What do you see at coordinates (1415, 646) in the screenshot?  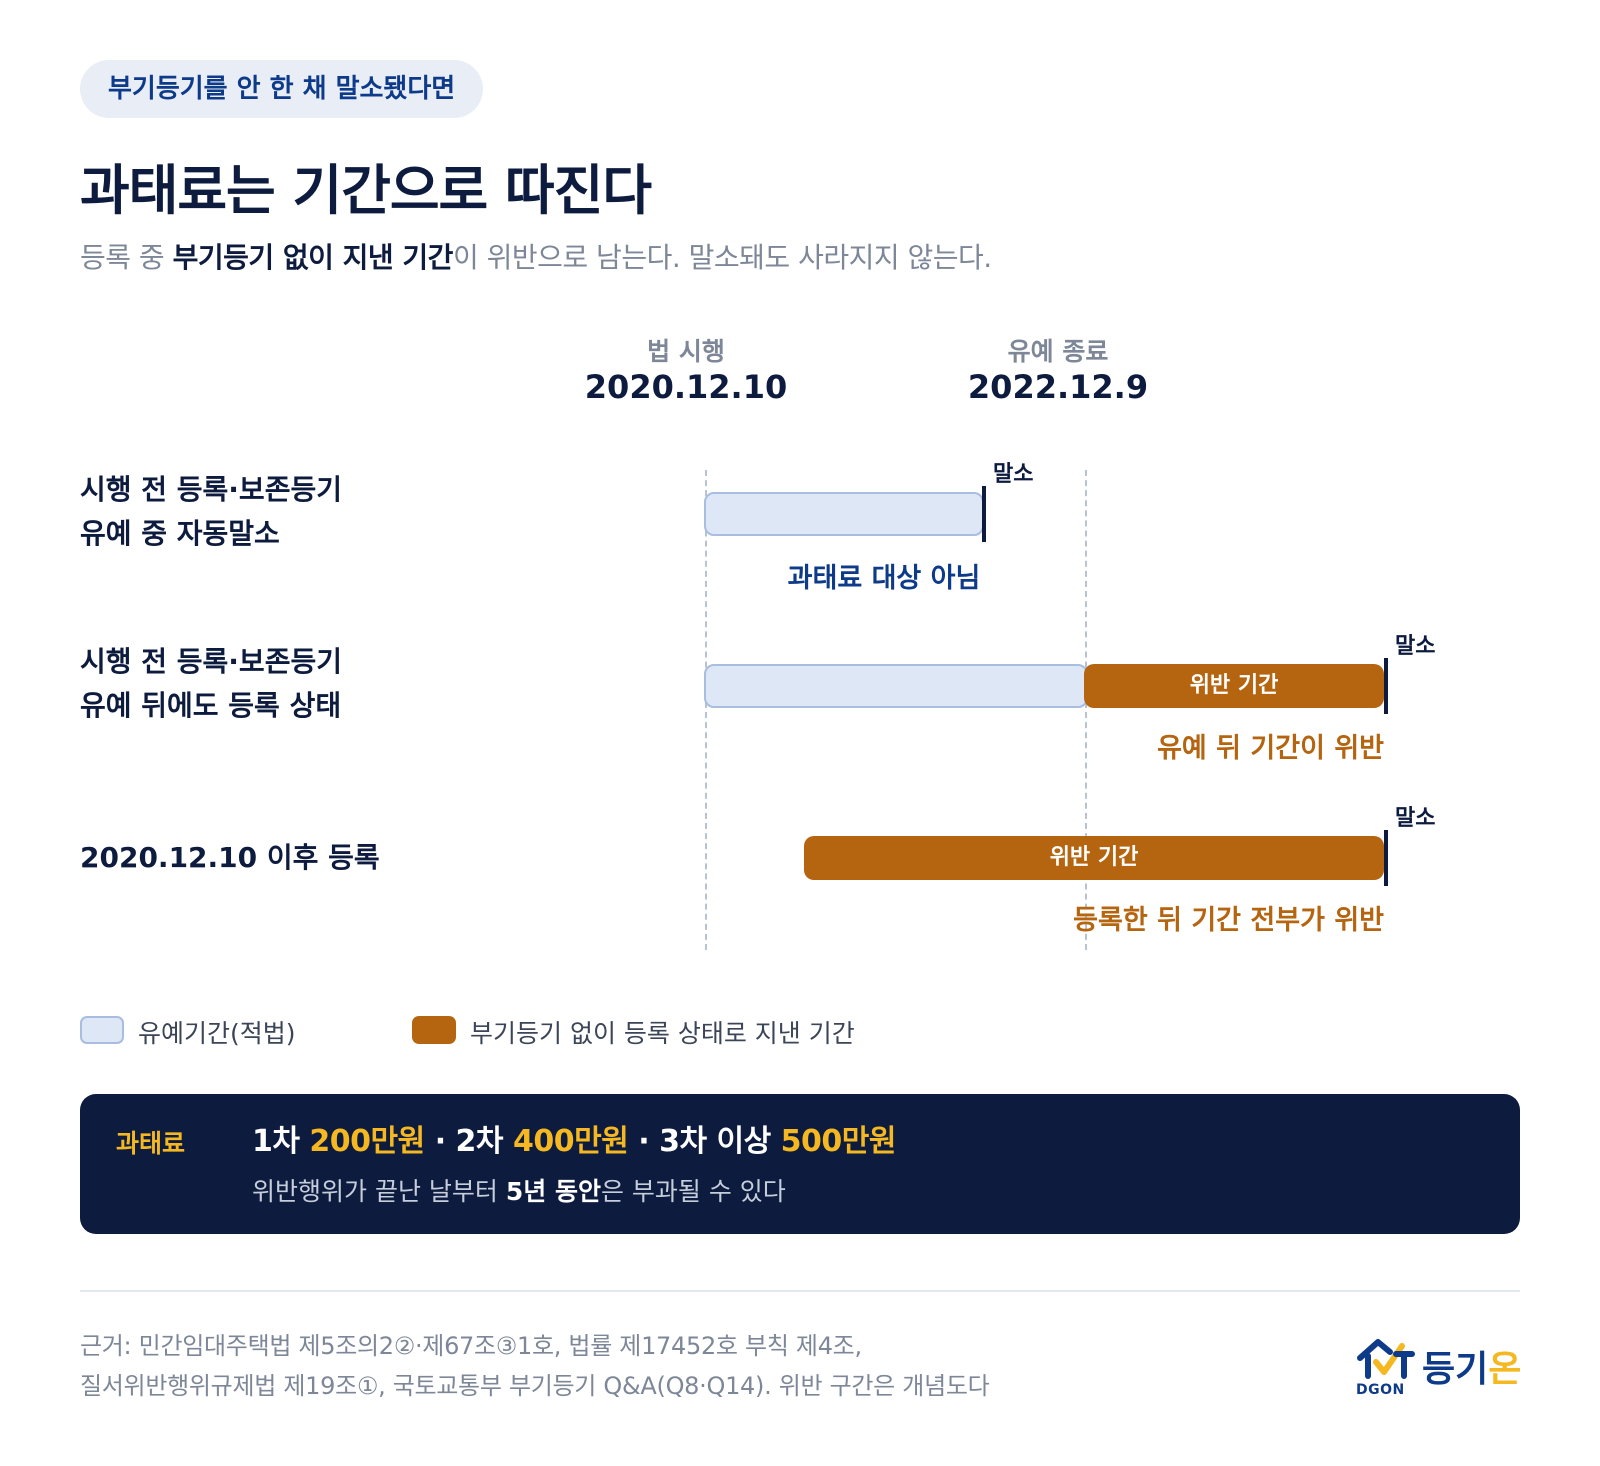 I see `row2-end-label: 말소` at bounding box center [1415, 646].